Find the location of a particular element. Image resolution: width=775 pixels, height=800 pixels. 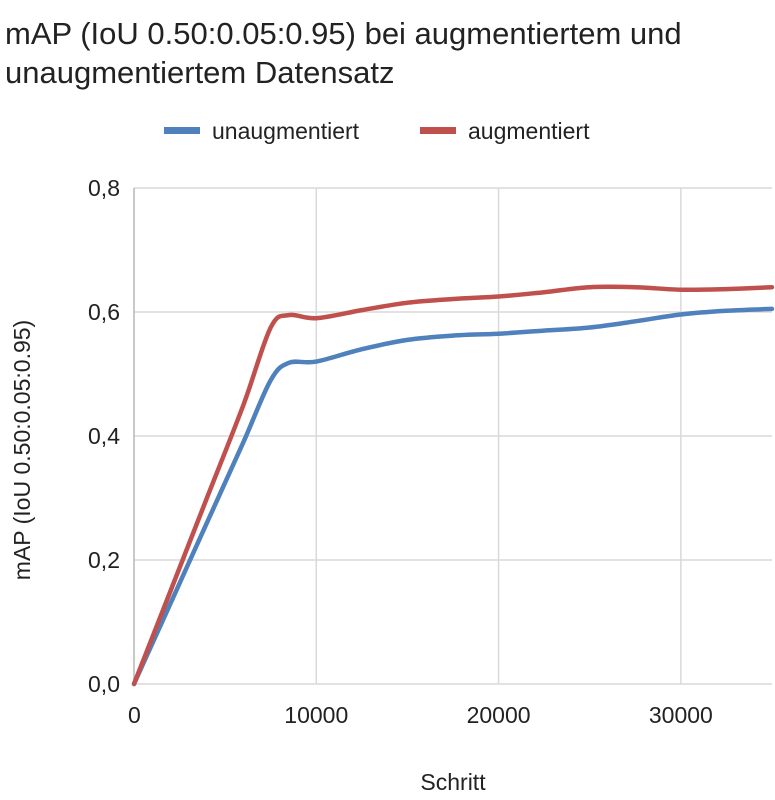

y-tick-label: 0,2 is located at coordinates (104, 560).